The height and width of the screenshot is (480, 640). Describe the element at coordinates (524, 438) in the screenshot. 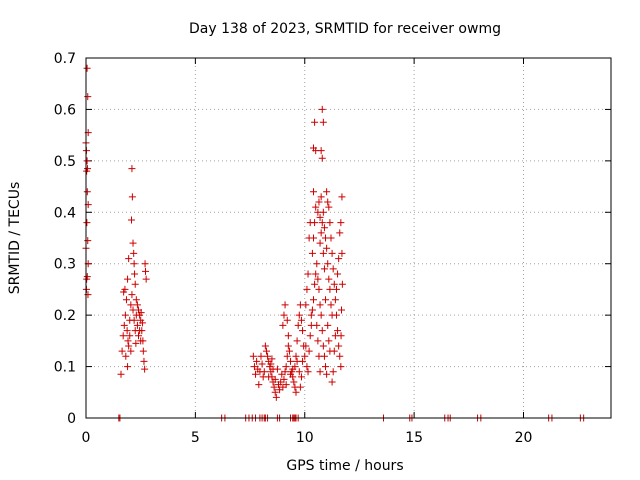

I see `x-tick-label: 20` at that location.